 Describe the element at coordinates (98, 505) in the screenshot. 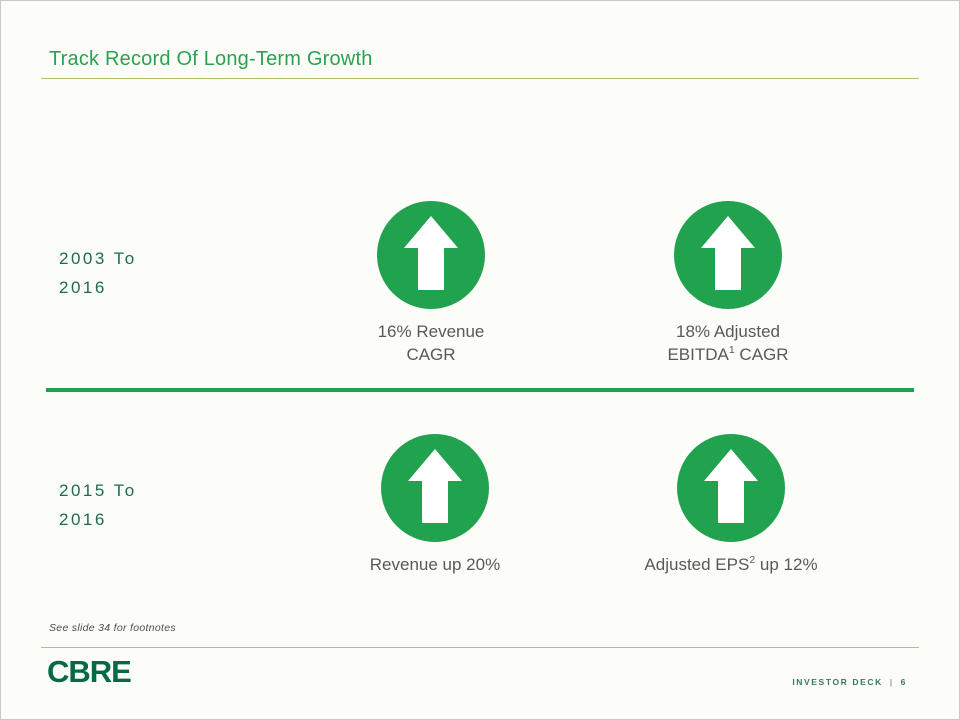

I see `period-label-2015-2016: 2015 To 2016` at that location.